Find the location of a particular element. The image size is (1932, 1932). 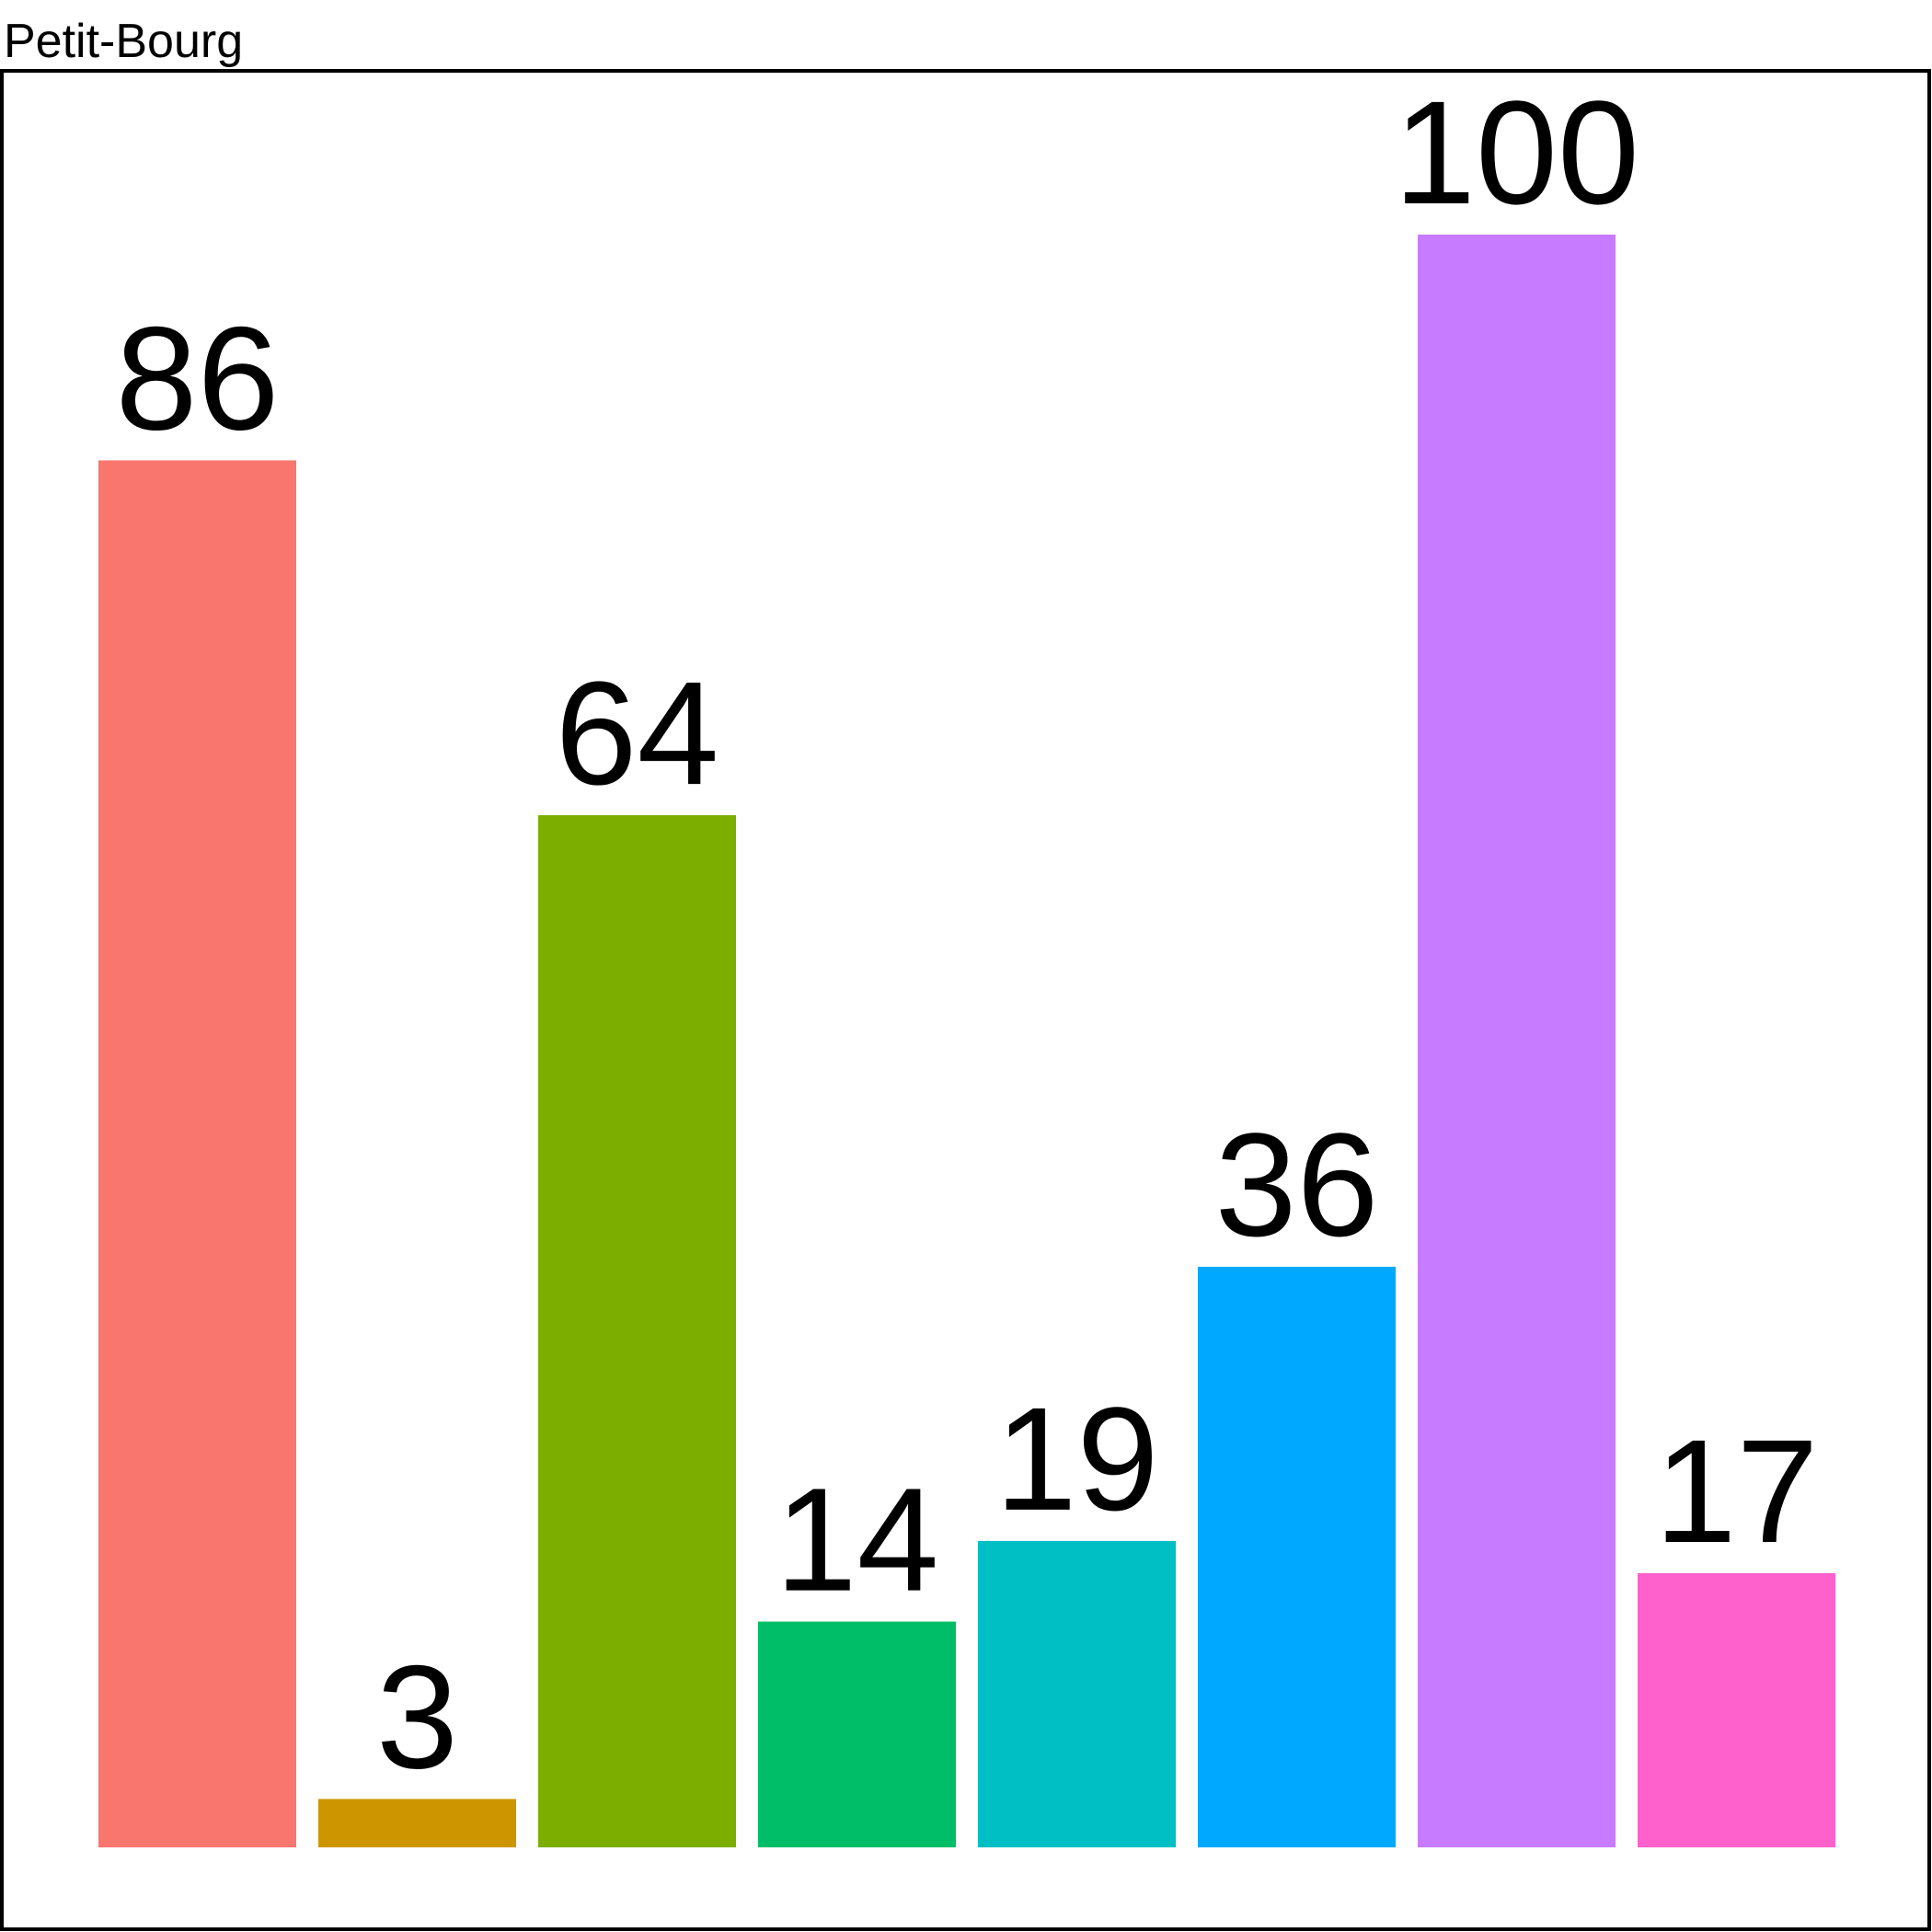

value-label-4: 14 is located at coordinates (857, 1539).